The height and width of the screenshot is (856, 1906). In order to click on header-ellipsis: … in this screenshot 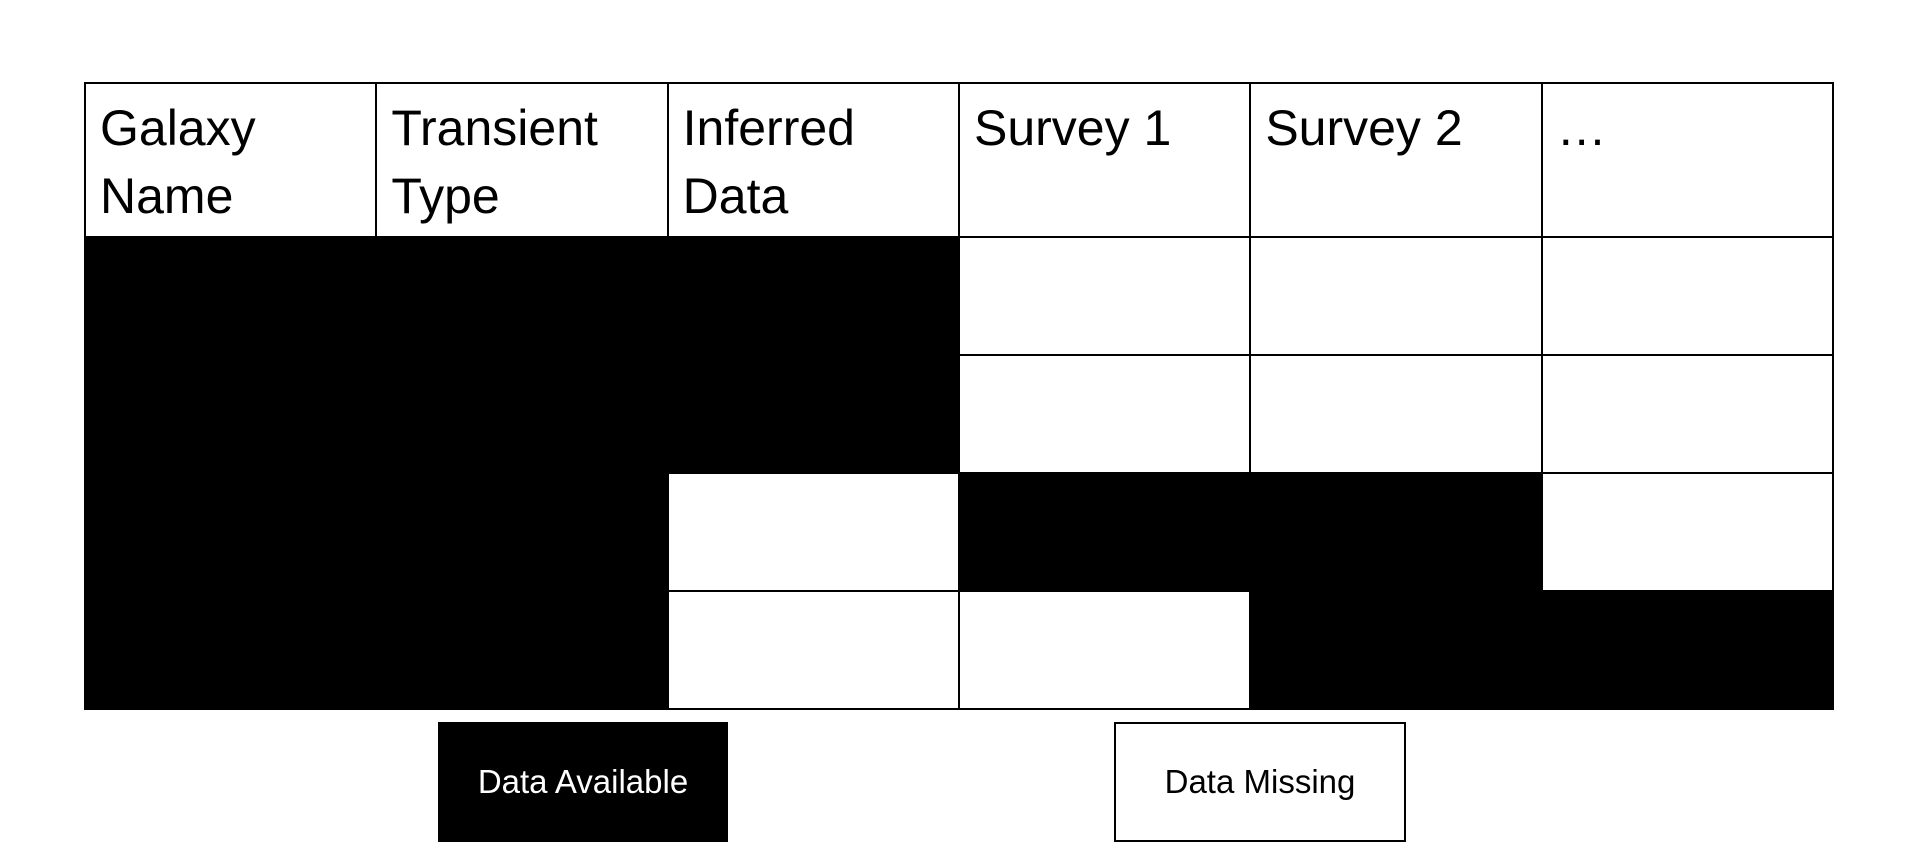, I will do `click(1687, 160)`.